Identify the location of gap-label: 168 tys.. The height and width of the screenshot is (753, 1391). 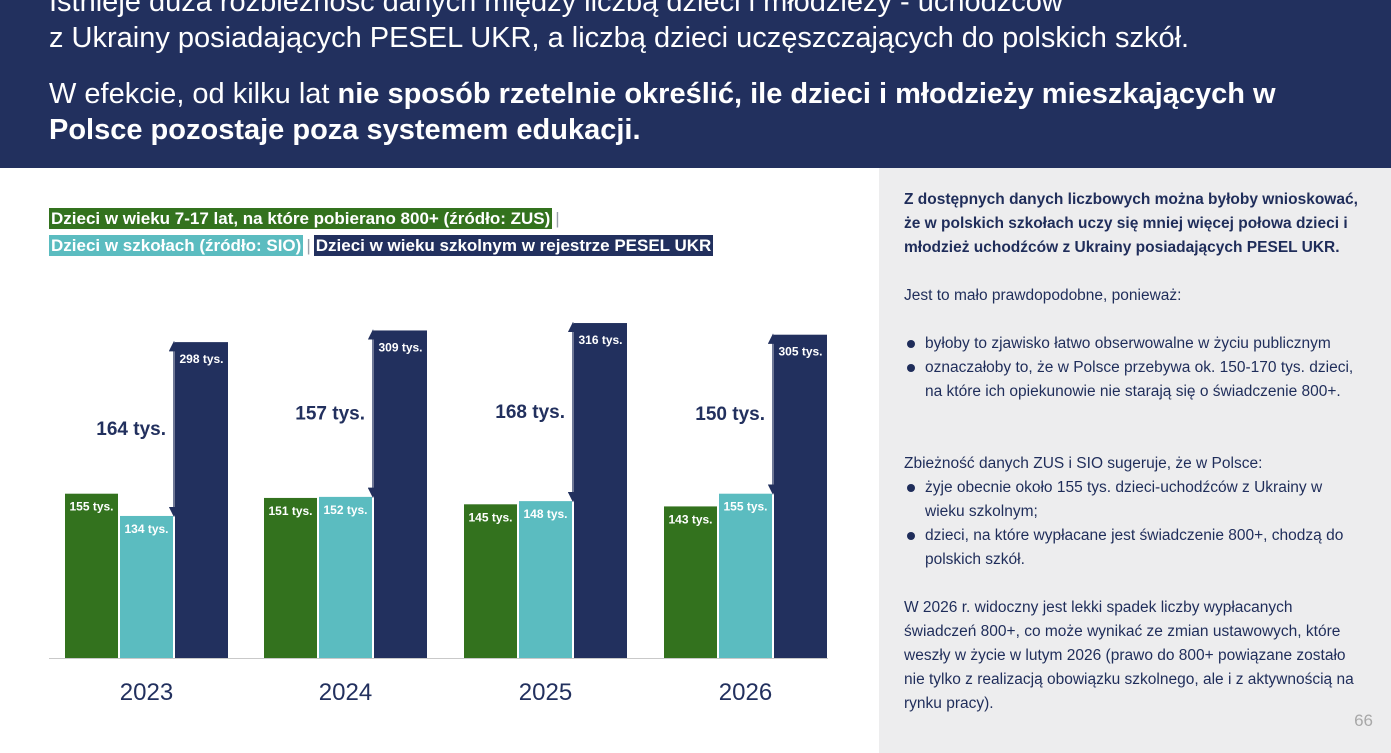
(530, 412).